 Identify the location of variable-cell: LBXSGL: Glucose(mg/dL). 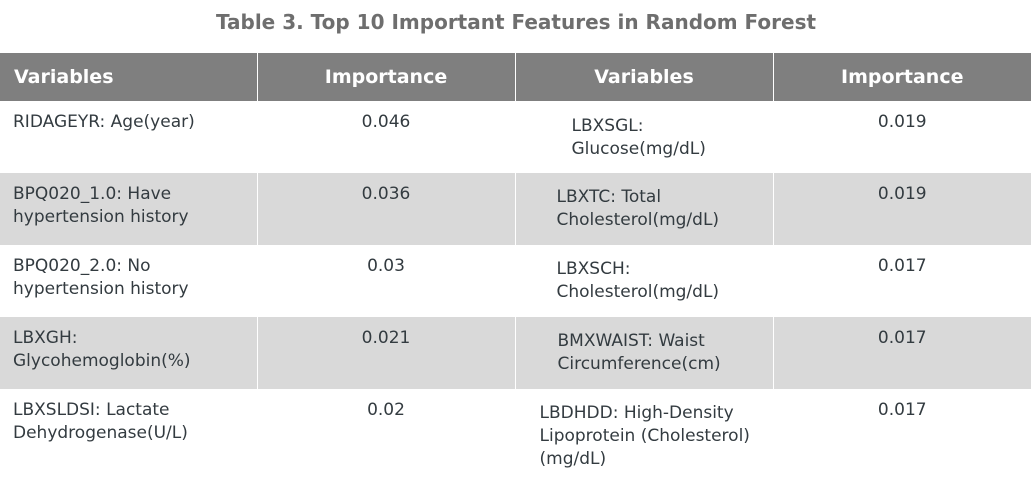
(644, 137).